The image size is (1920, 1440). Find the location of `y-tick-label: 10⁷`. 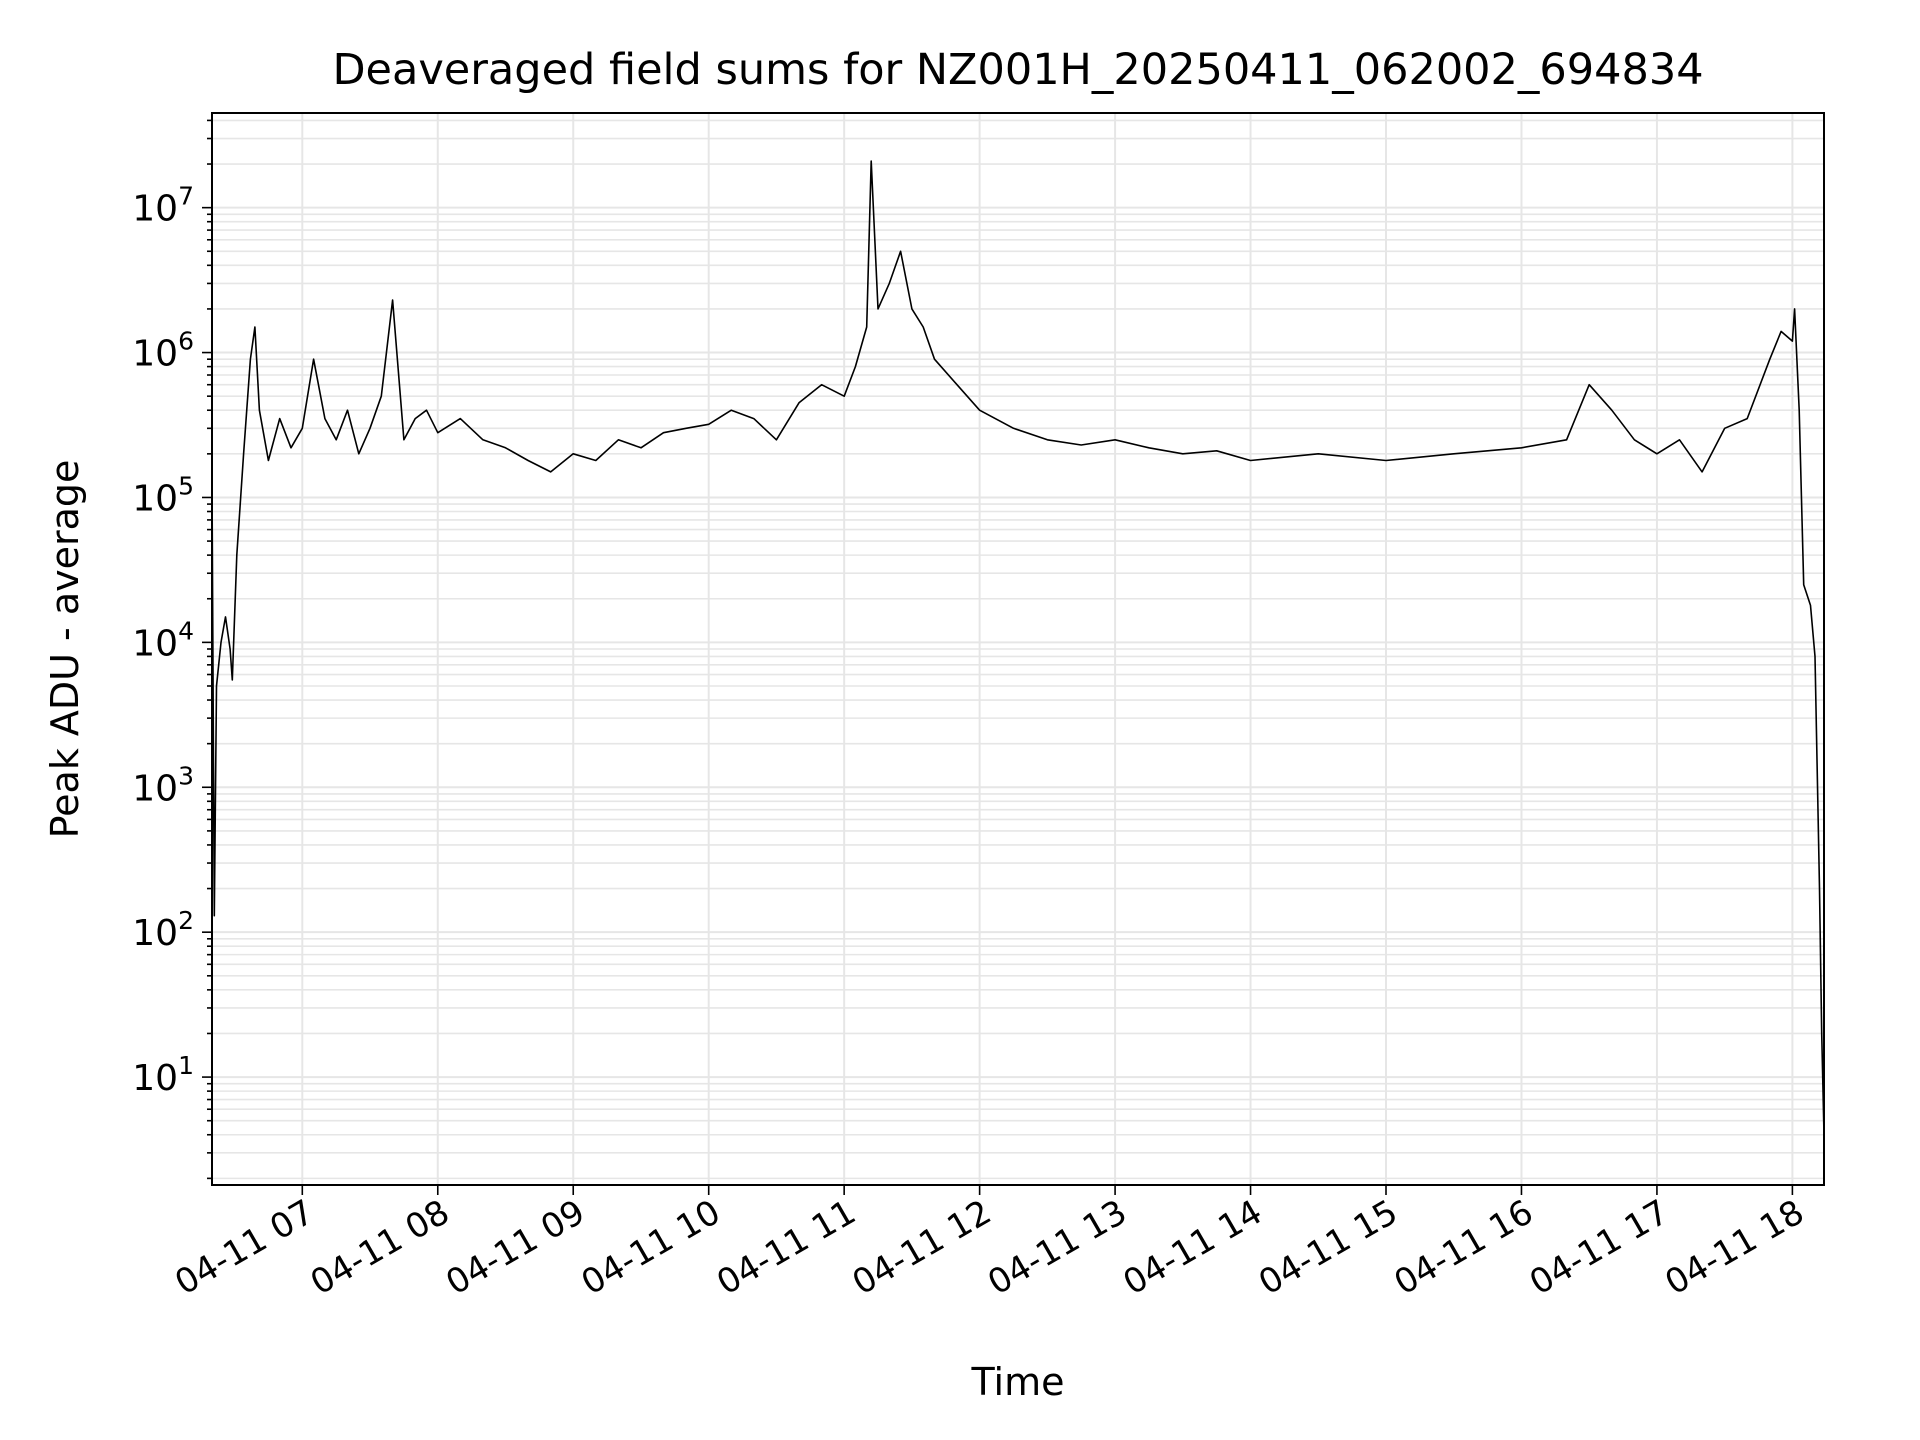

y-tick-label: 10⁷ is located at coordinates (163, 206).